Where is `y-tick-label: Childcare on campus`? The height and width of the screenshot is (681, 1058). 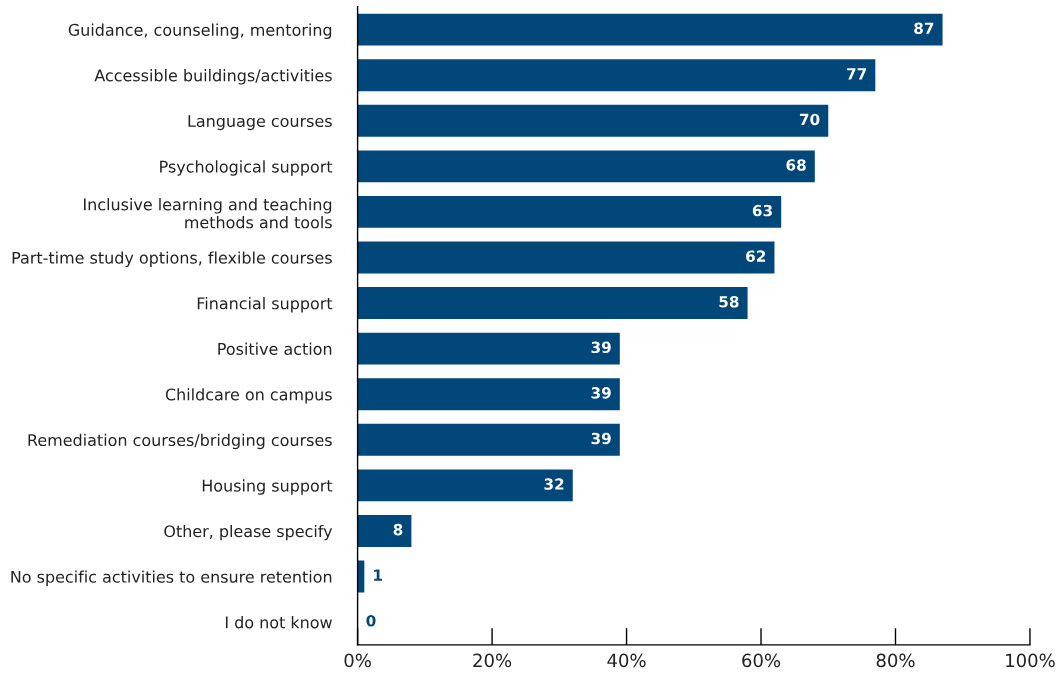 y-tick-label: Childcare on campus is located at coordinates (248, 396).